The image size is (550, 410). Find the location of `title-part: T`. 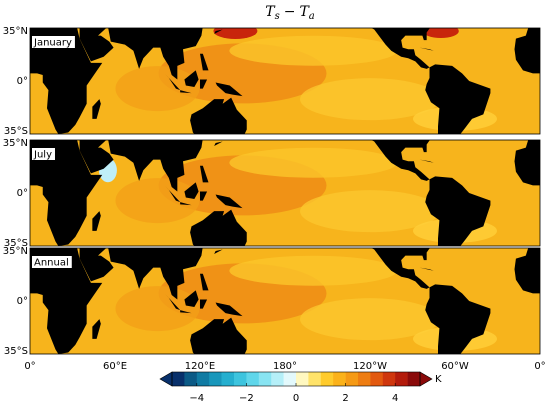

title-part: T is located at coordinates (304, 12).